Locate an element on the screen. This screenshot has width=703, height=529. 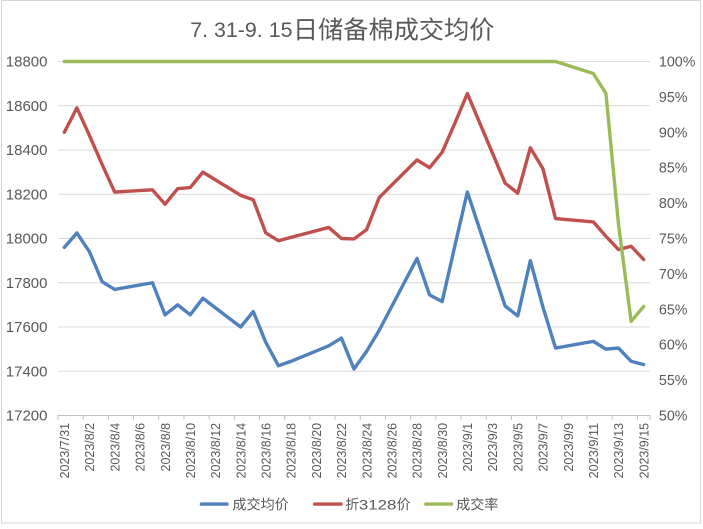
svg-text: 2023/8/18 is located at coordinates (291, 451).